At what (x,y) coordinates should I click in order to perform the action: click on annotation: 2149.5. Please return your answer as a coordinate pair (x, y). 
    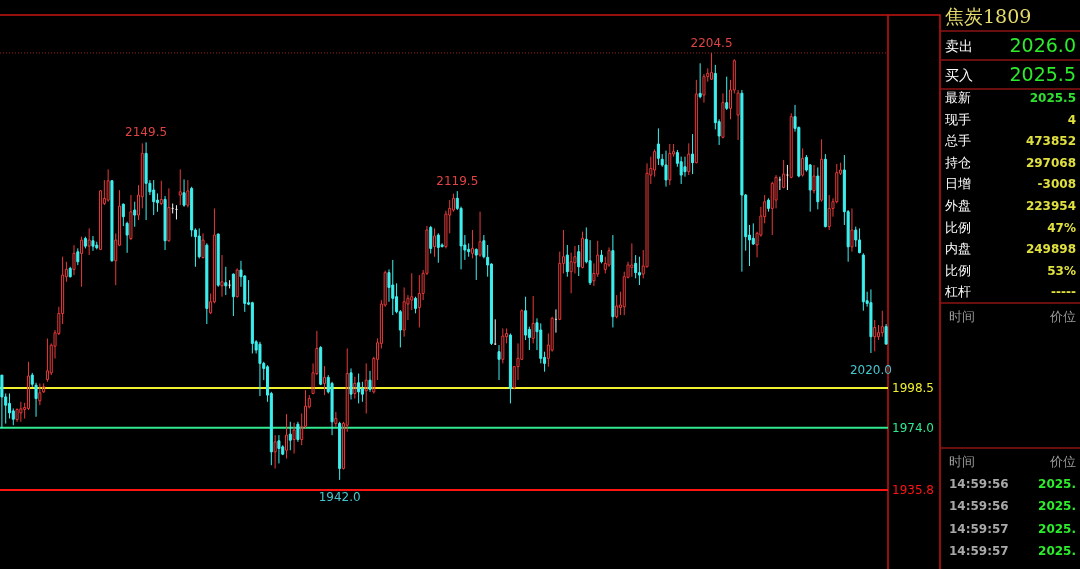
    Looking at the image, I should click on (146, 132).